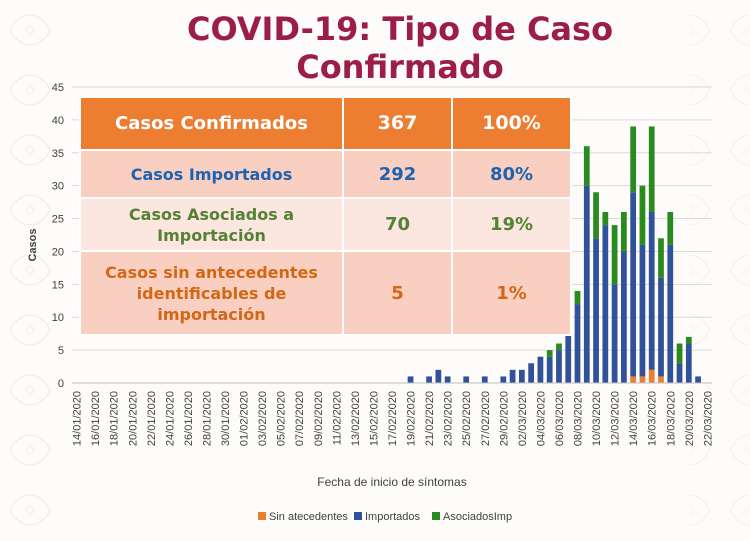 The width and height of the screenshot is (750, 541). What do you see at coordinates (511, 293) in the screenshot?
I see `sin-antecedentes-percent: 1%` at bounding box center [511, 293].